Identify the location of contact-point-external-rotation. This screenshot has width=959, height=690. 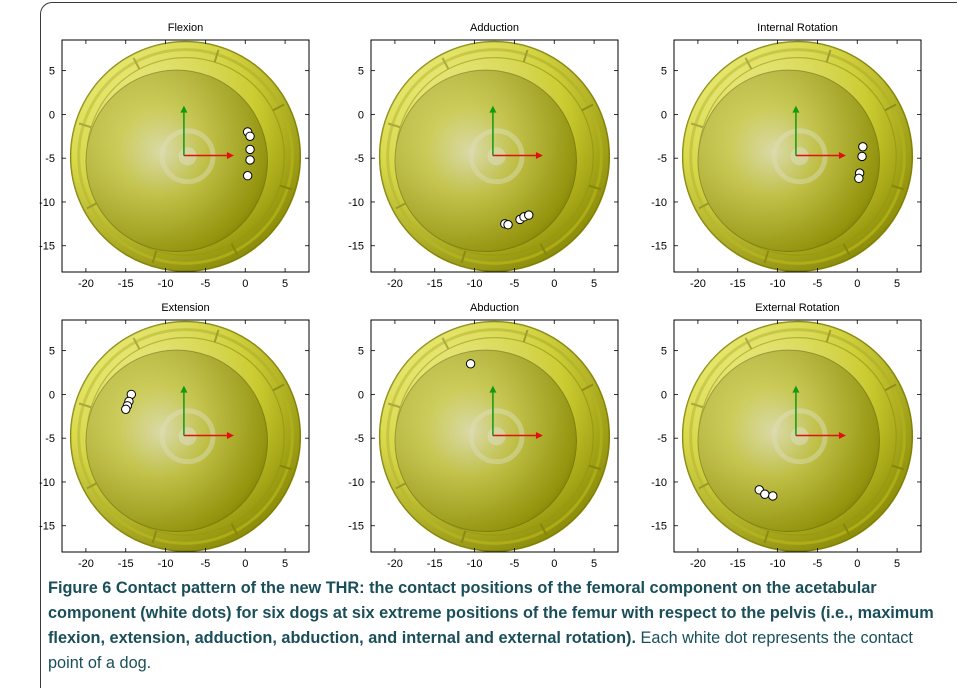
(765, 494).